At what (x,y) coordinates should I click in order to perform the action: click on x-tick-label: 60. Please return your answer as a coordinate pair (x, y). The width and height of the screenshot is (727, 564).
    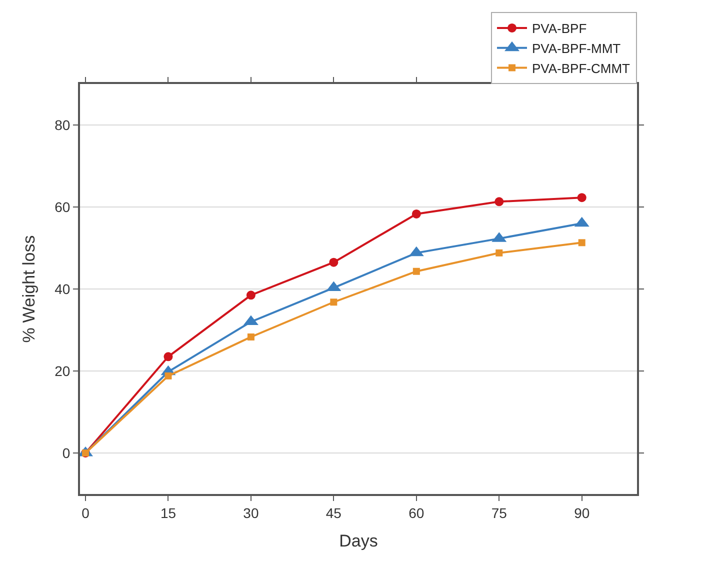
    Looking at the image, I should click on (416, 512).